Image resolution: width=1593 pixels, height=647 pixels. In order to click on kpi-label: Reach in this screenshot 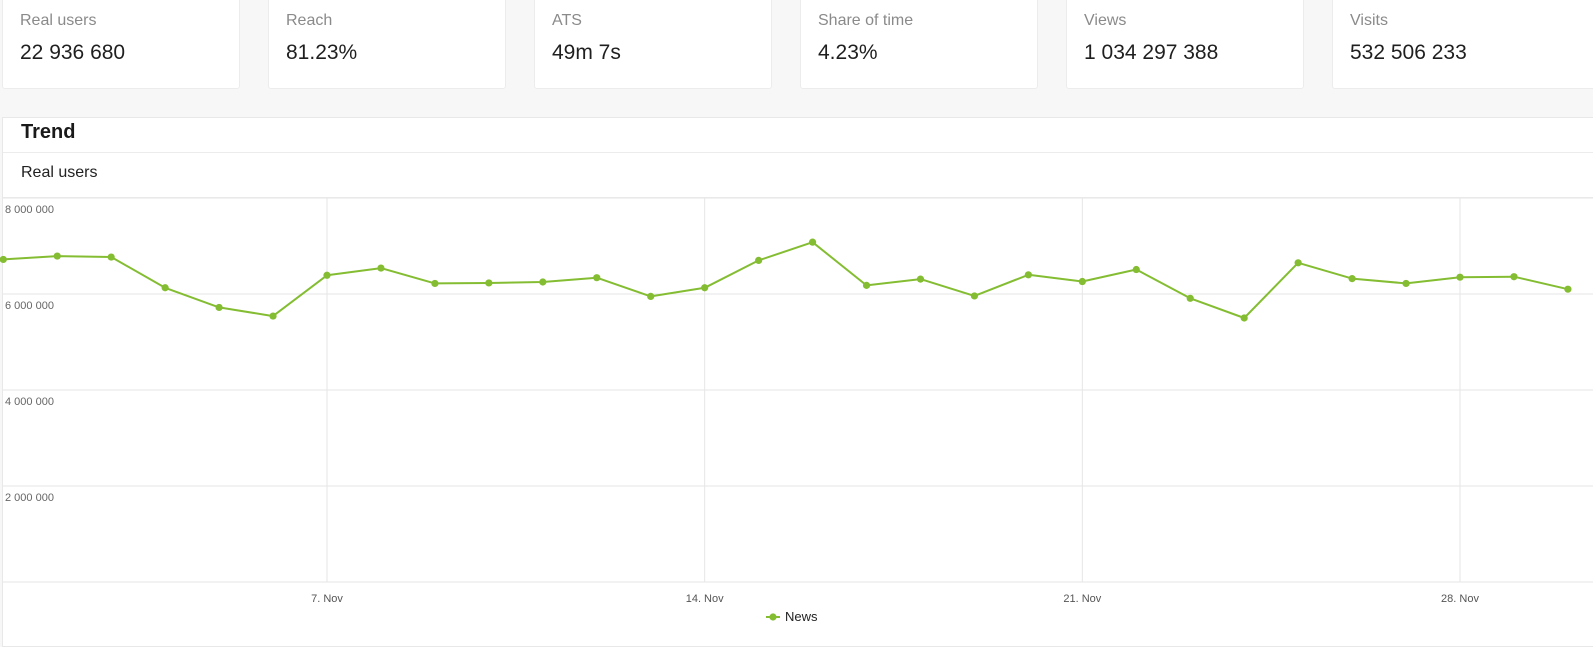, I will do `click(309, 20)`.